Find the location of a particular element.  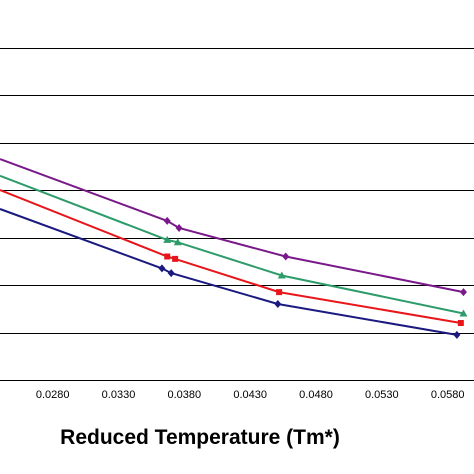

x-tick-label-5: 0.0530 is located at coordinates (382, 395).